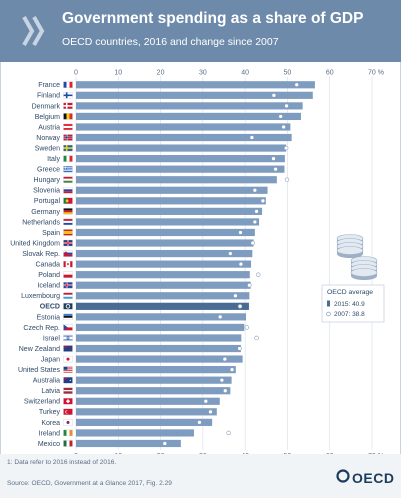  What do you see at coordinates (373, 478) in the screenshot?
I see `oecd-logo-text: OECD` at bounding box center [373, 478].